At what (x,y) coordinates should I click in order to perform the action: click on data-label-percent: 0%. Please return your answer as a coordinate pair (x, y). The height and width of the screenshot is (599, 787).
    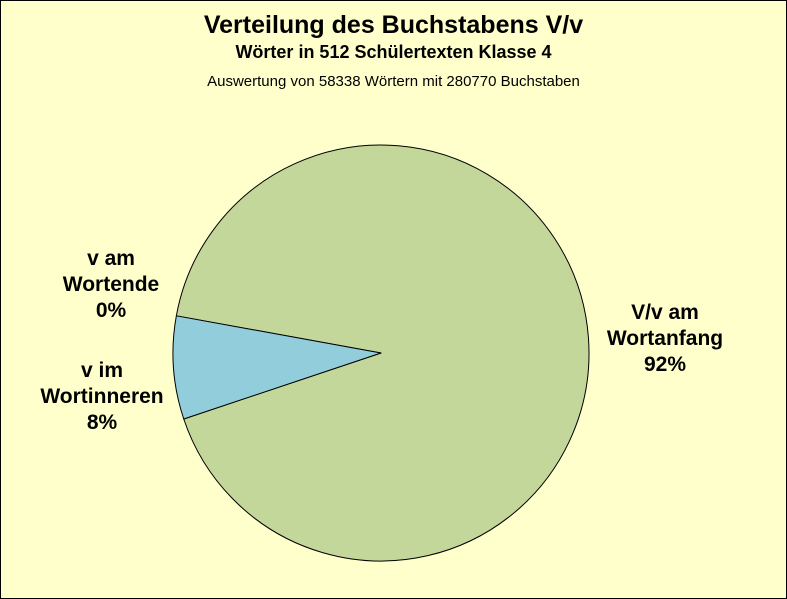
    Looking at the image, I should click on (111, 310).